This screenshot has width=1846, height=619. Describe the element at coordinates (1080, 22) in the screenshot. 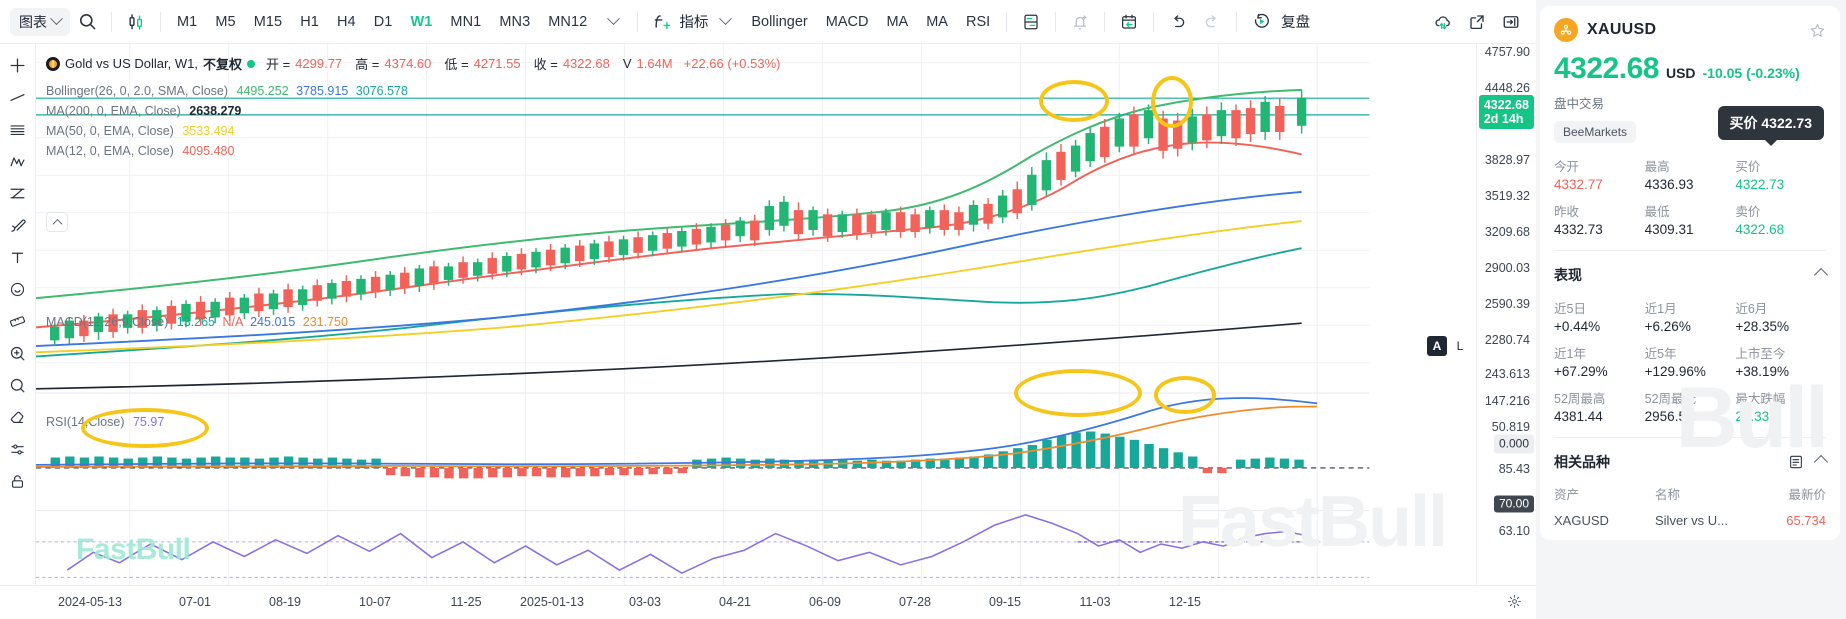

I see `alert-bell-icon` at that location.